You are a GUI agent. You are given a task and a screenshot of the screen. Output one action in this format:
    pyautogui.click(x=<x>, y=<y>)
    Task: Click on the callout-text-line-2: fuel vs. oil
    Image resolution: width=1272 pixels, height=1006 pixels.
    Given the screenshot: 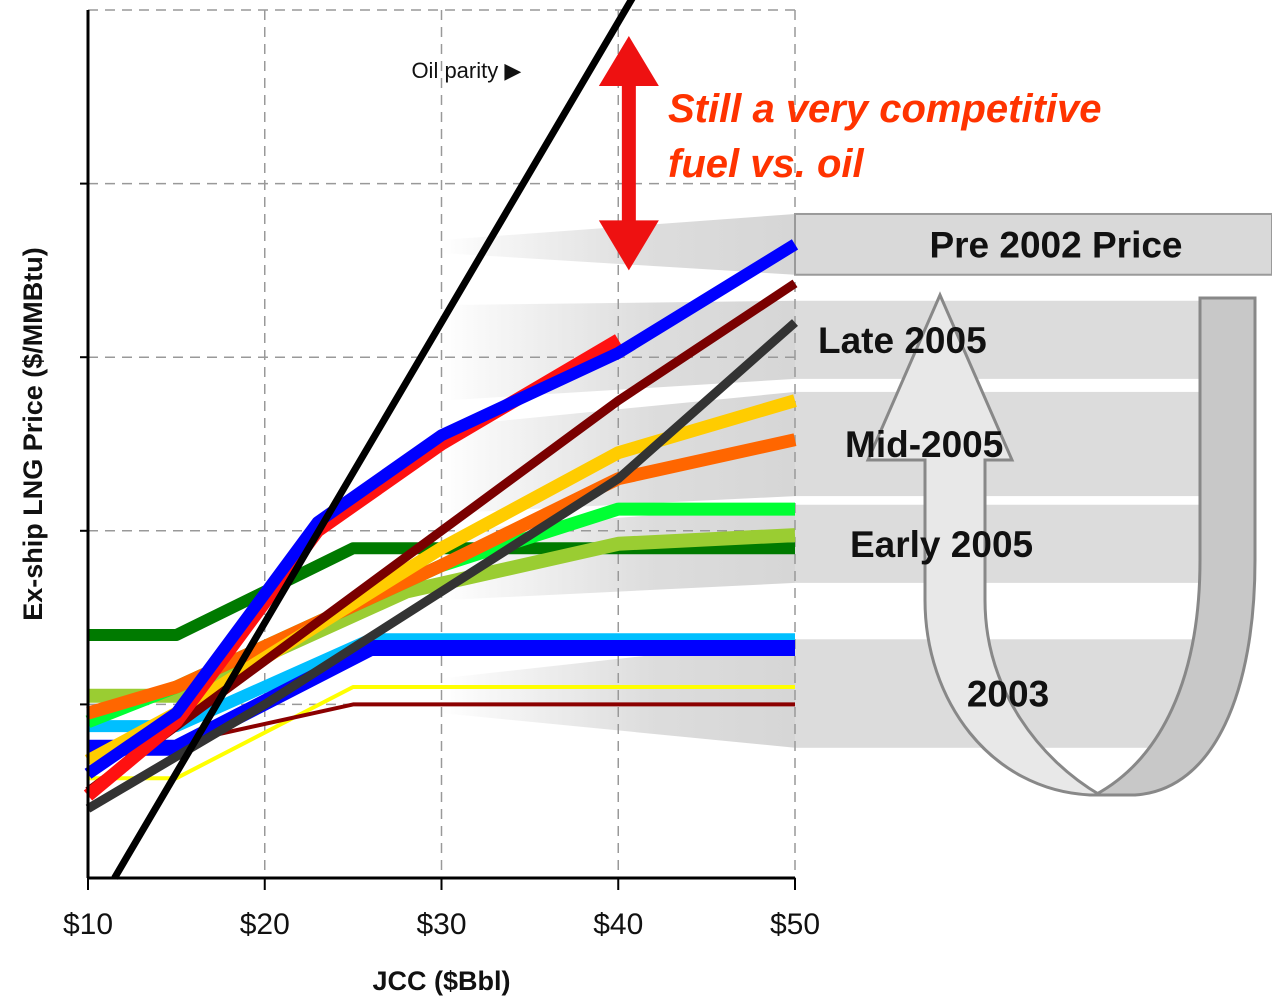 What is the action you would take?
    pyautogui.click(x=766, y=164)
    